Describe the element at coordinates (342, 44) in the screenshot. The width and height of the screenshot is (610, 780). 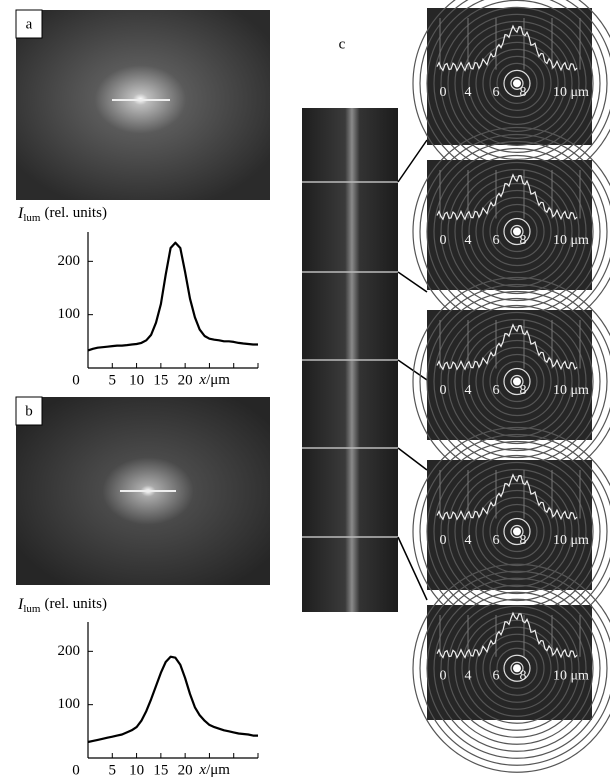
I see `panel-label: c` at that location.